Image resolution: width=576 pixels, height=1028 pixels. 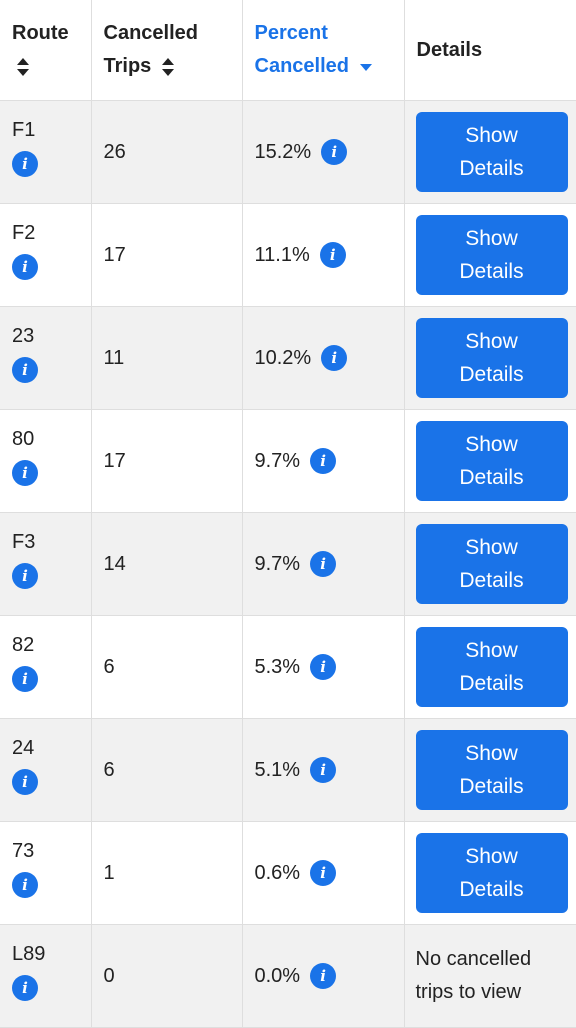 I want to click on table-row: F2 i 17 11.1% i Show Details, so click(x=288, y=255).